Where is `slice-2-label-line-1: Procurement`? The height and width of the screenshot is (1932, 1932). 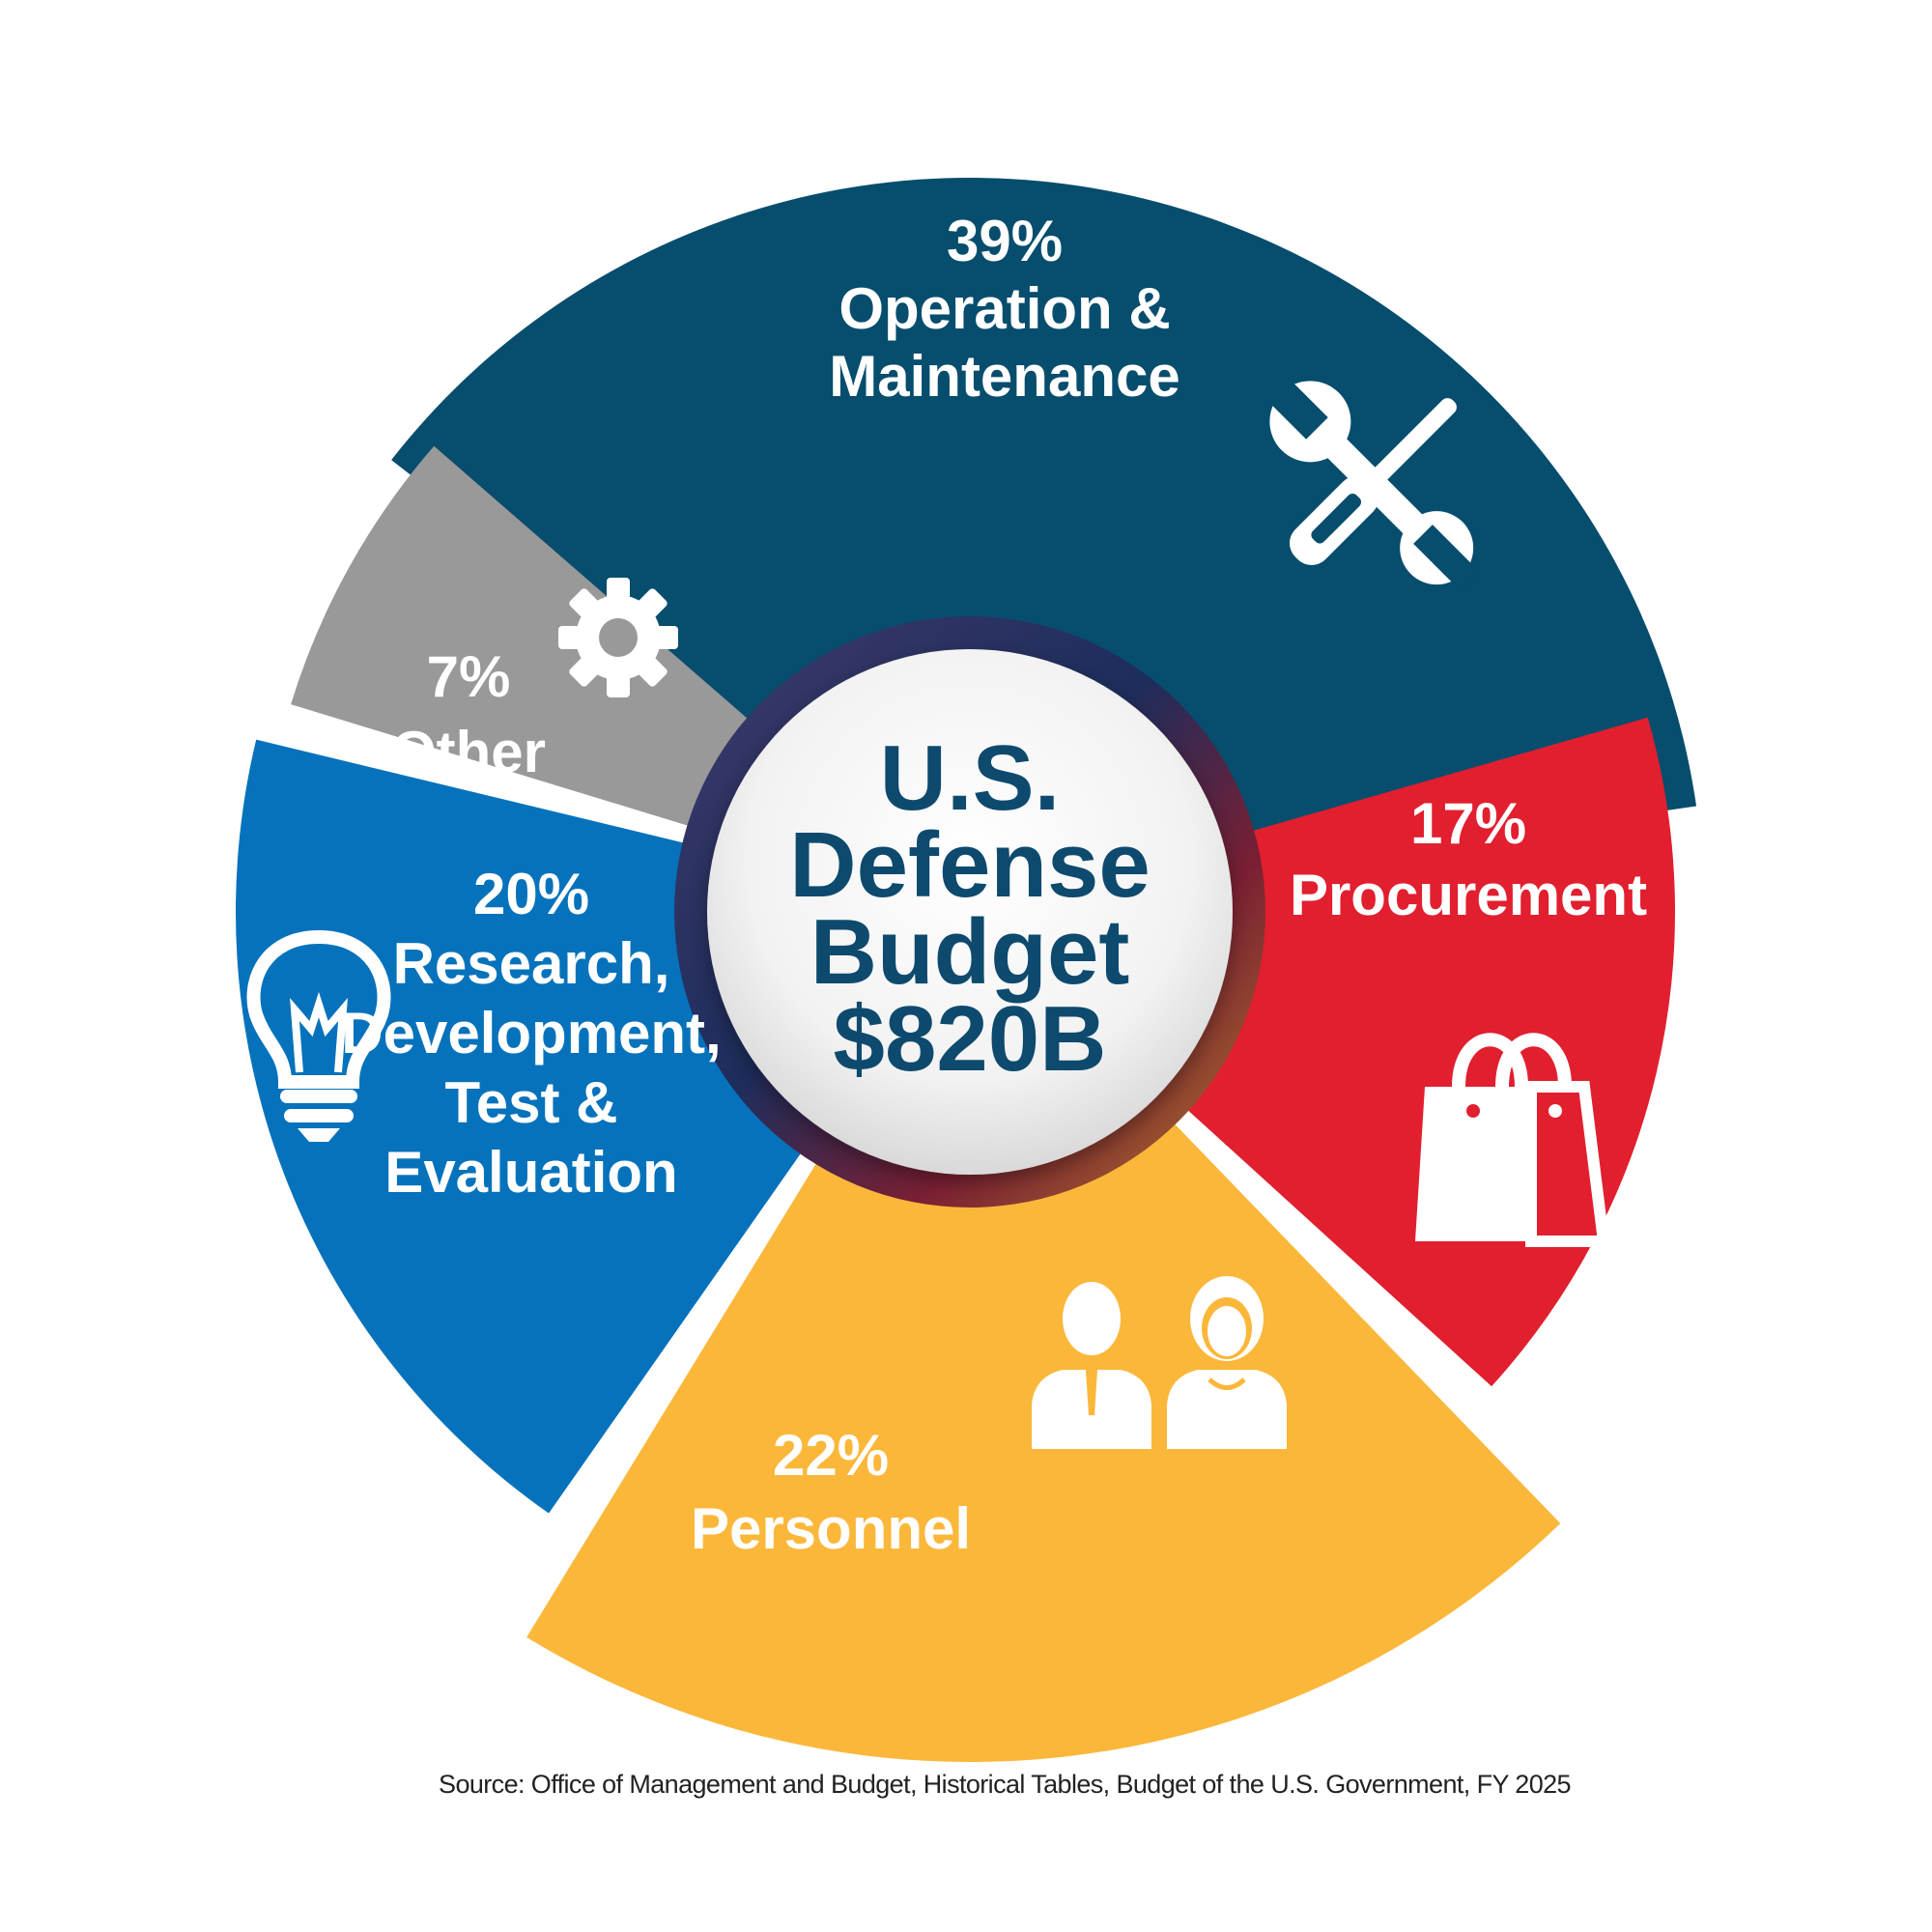 slice-2-label-line-1: Procurement is located at coordinates (1468, 895).